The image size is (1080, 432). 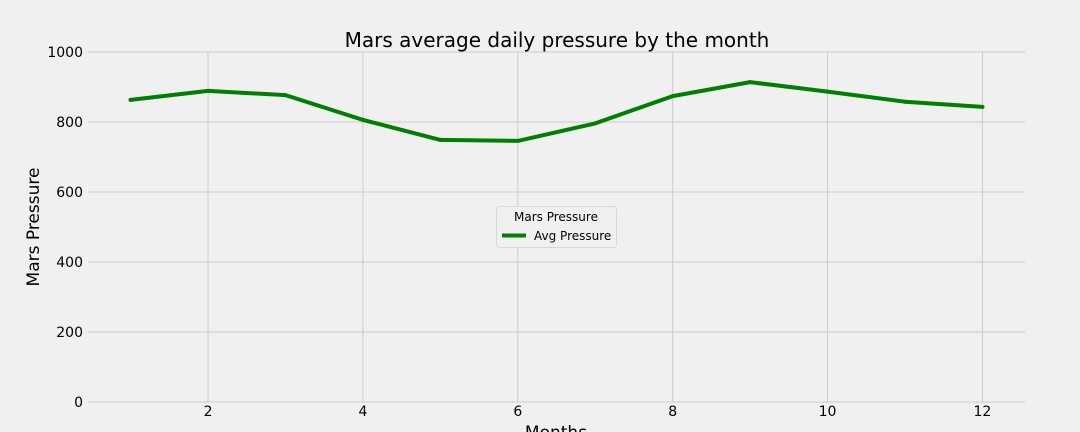 I want to click on x-tick-label: 10, so click(x=828, y=412).